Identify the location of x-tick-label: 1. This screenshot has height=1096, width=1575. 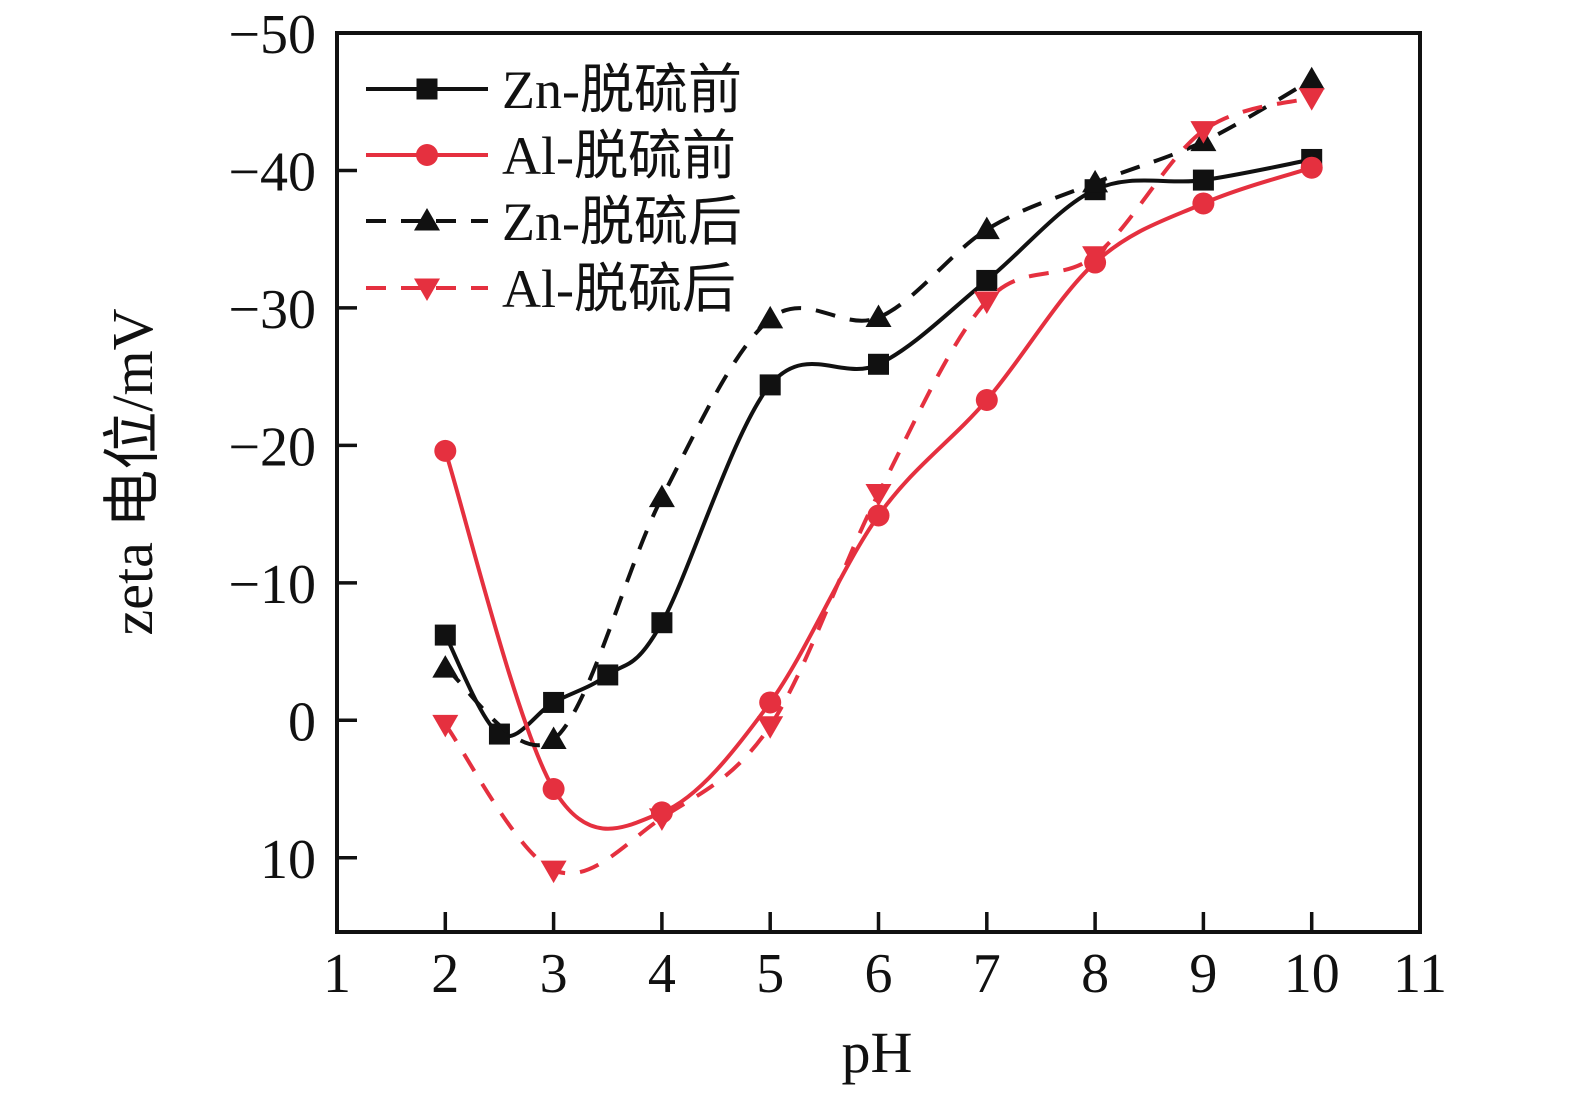
(337, 974).